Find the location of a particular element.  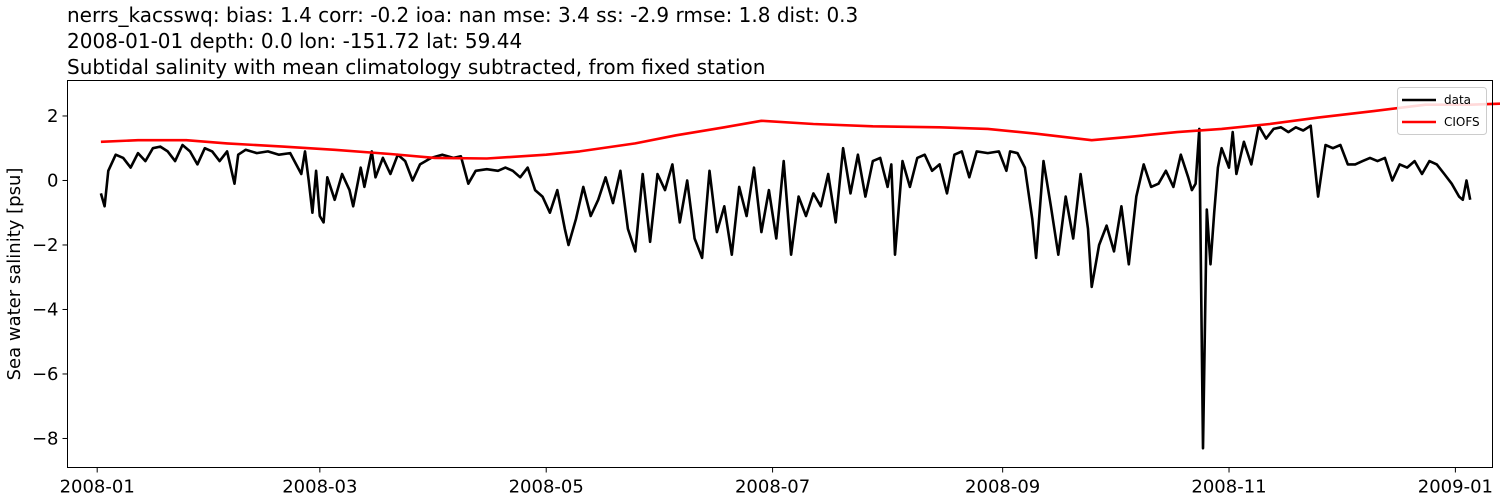

x-tick-label-2008-01: 2008-01 is located at coordinates (97, 487).